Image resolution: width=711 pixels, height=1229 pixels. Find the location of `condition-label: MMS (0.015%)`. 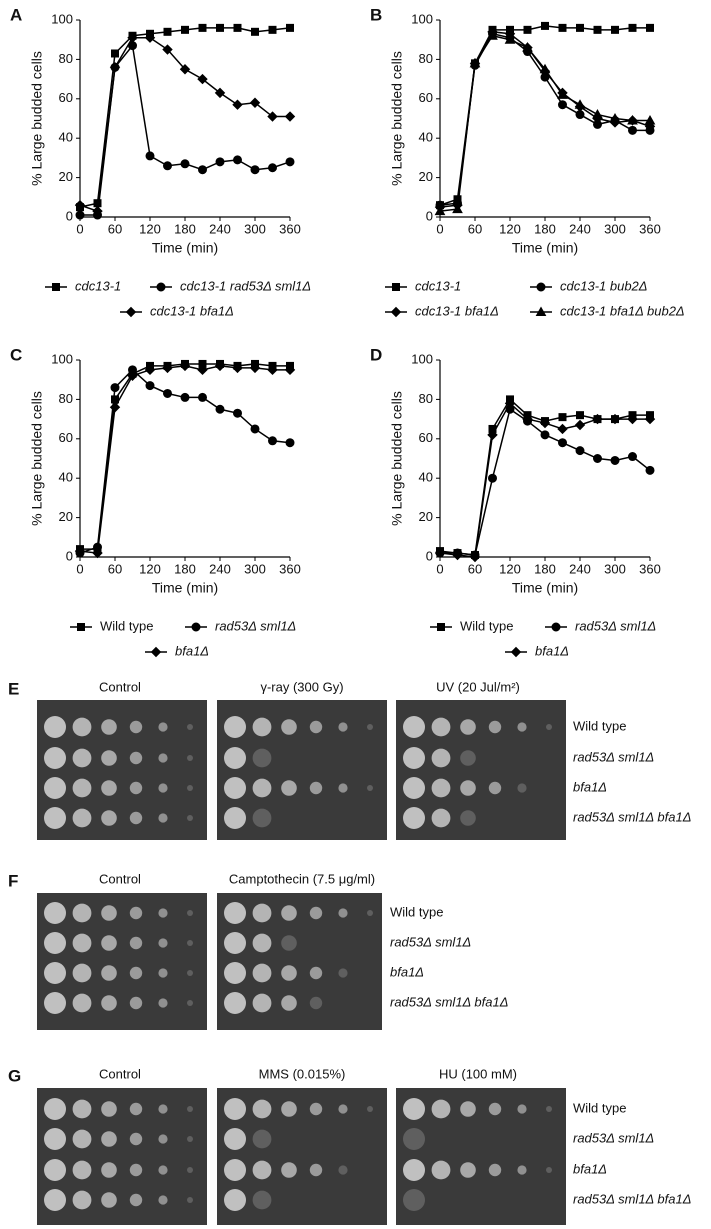

condition-label: MMS (0.015%) is located at coordinates (302, 1073).